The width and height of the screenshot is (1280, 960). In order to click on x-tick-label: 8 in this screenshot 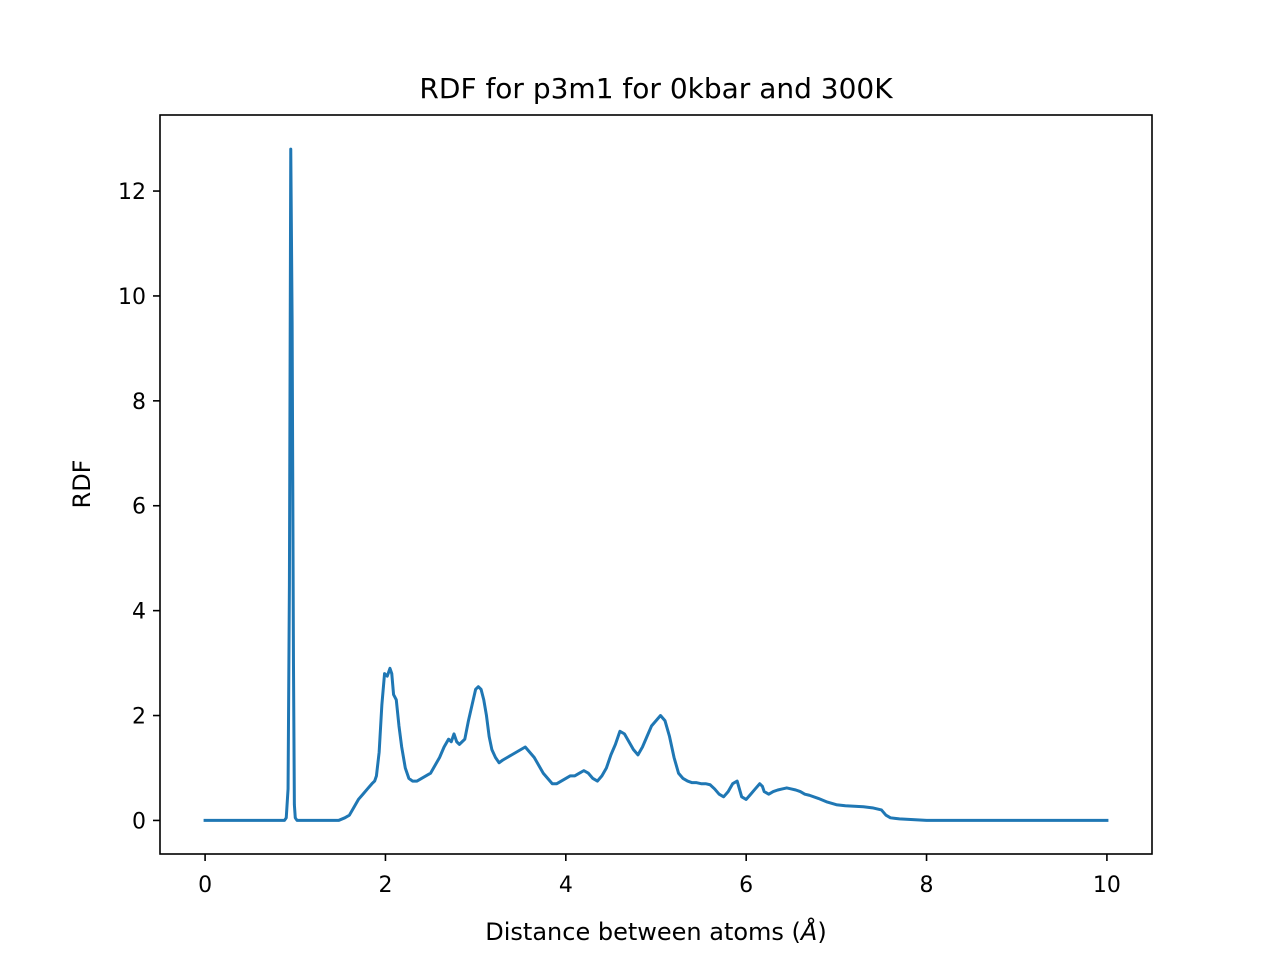, I will do `click(927, 885)`.